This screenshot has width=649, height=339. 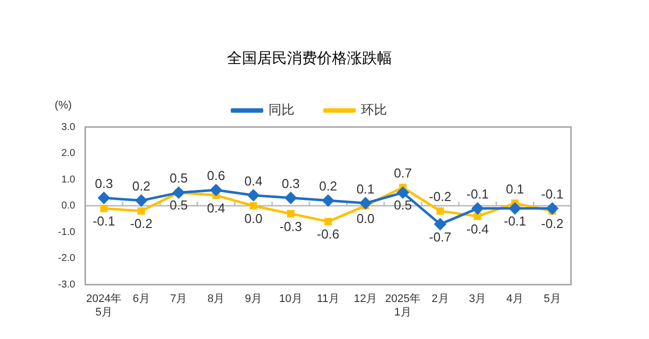 I want to click on data-label: -0.3, so click(x=291, y=226).